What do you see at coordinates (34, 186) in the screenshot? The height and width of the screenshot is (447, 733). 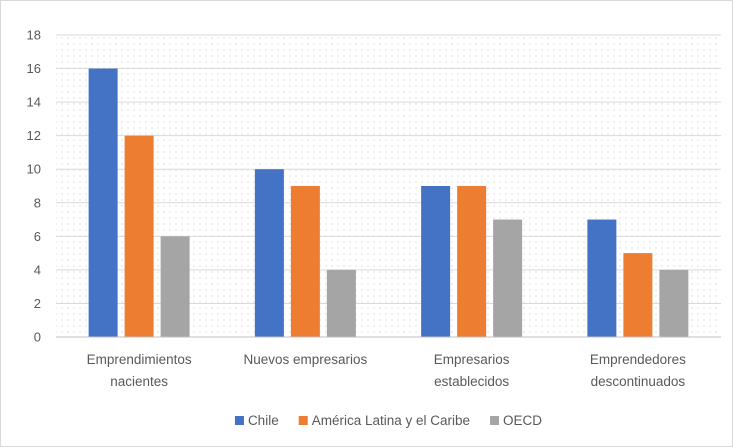 I see `y-axis: 0 2 4 6 8 10 12 14 16 18` at bounding box center [34, 186].